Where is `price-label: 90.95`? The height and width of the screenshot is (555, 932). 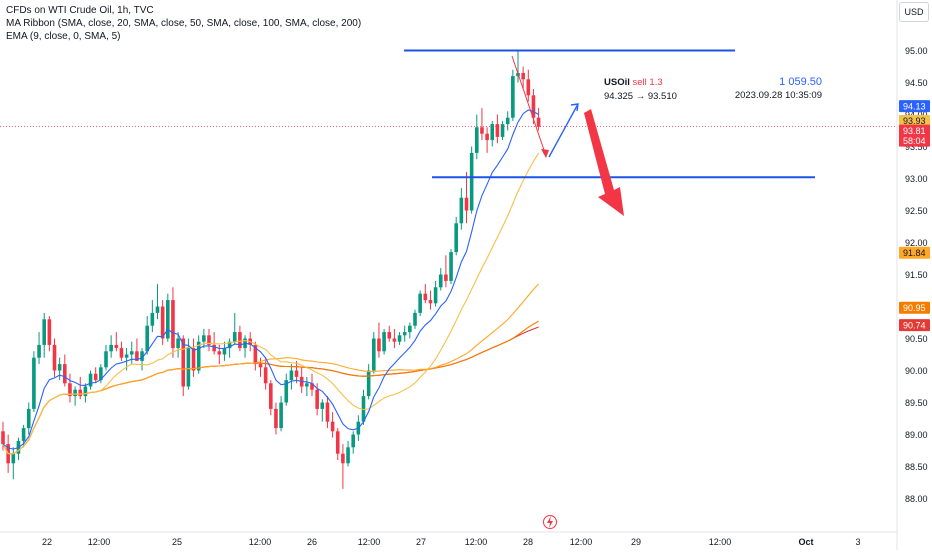 price-label: 90.95 is located at coordinates (914, 308).